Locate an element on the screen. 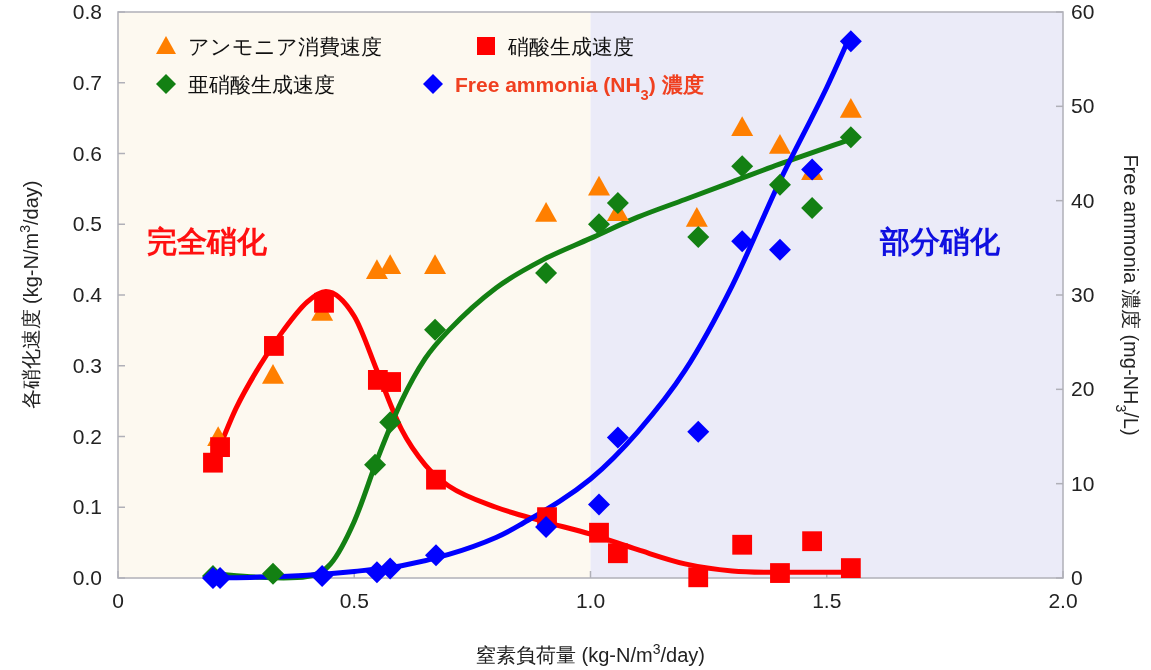 This screenshot has height=670, width=1151. x-axis-title: 窒素負荷量 (kg-N/m$^{3}$/day) is located at coordinates (590, 653).